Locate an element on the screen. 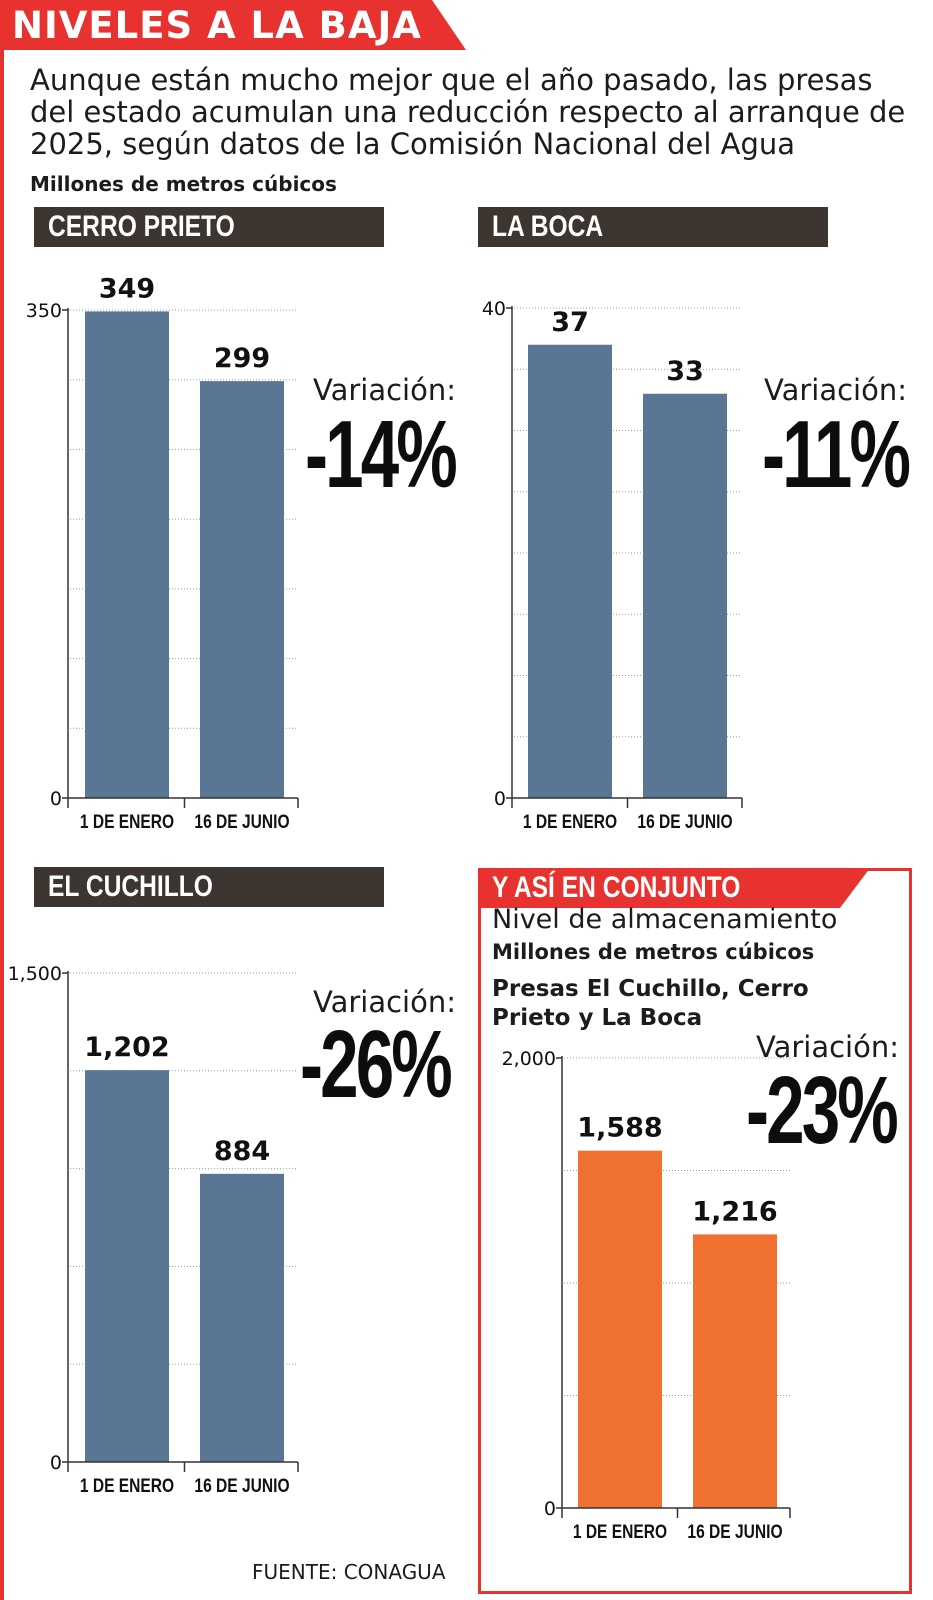 The image size is (933, 1600). el-cuchillo-category-label: 16 DE JUNIO is located at coordinates (241, 1486).